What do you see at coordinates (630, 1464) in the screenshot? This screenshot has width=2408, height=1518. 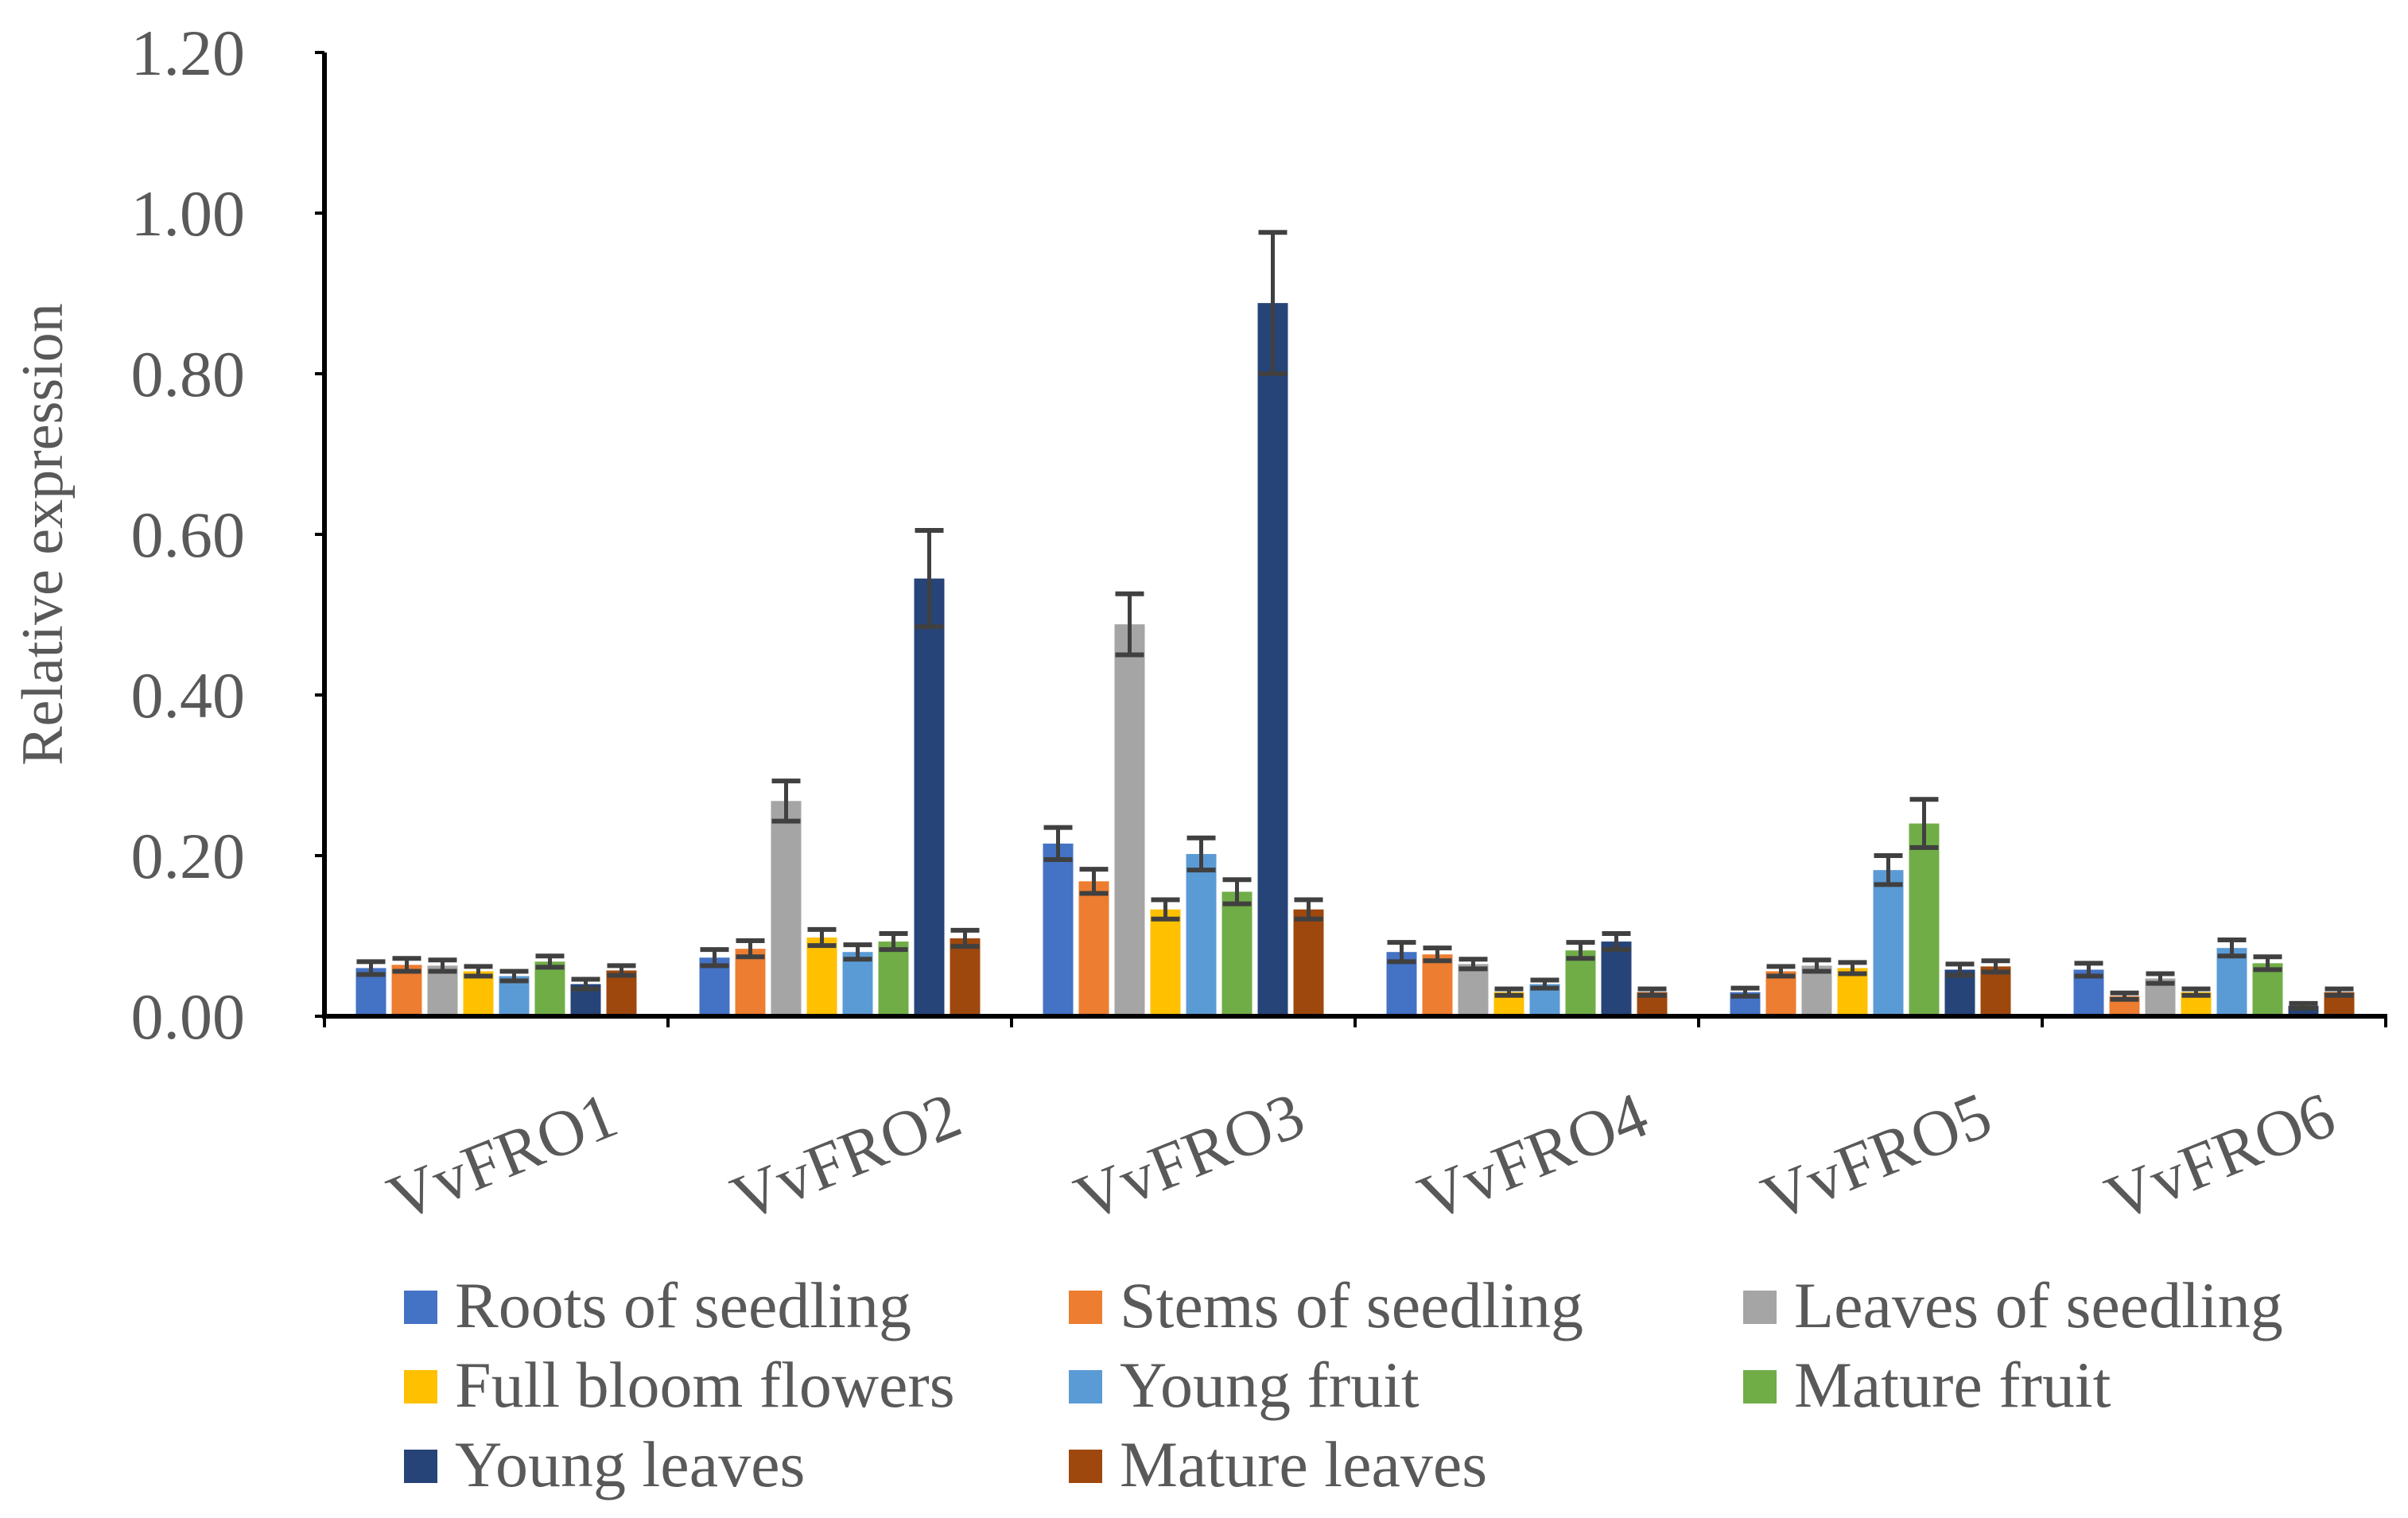 I see `legend-label: Young leaves` at bounding box center [630, 1464].